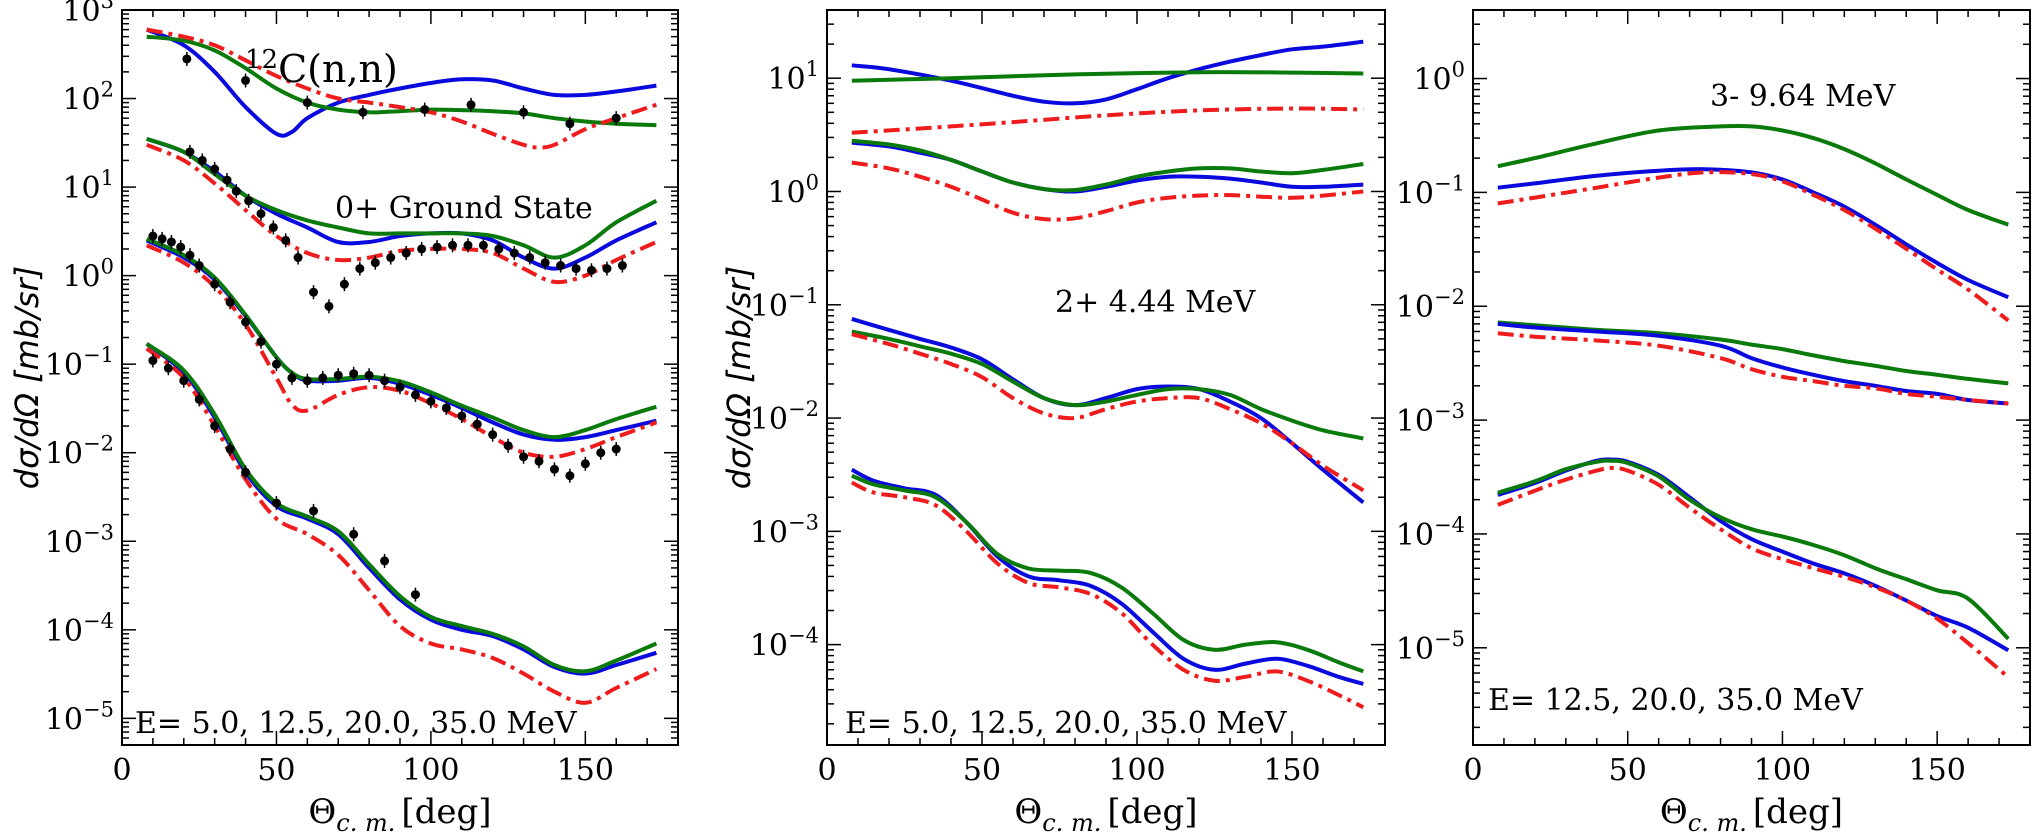 Image resolution: width=2040 pixels, height=840 pixels. What do you see at coordinates (464, 208) in the screenshot?
I see `state-label: 0+ Ground State` at bounding box center [464, 208].